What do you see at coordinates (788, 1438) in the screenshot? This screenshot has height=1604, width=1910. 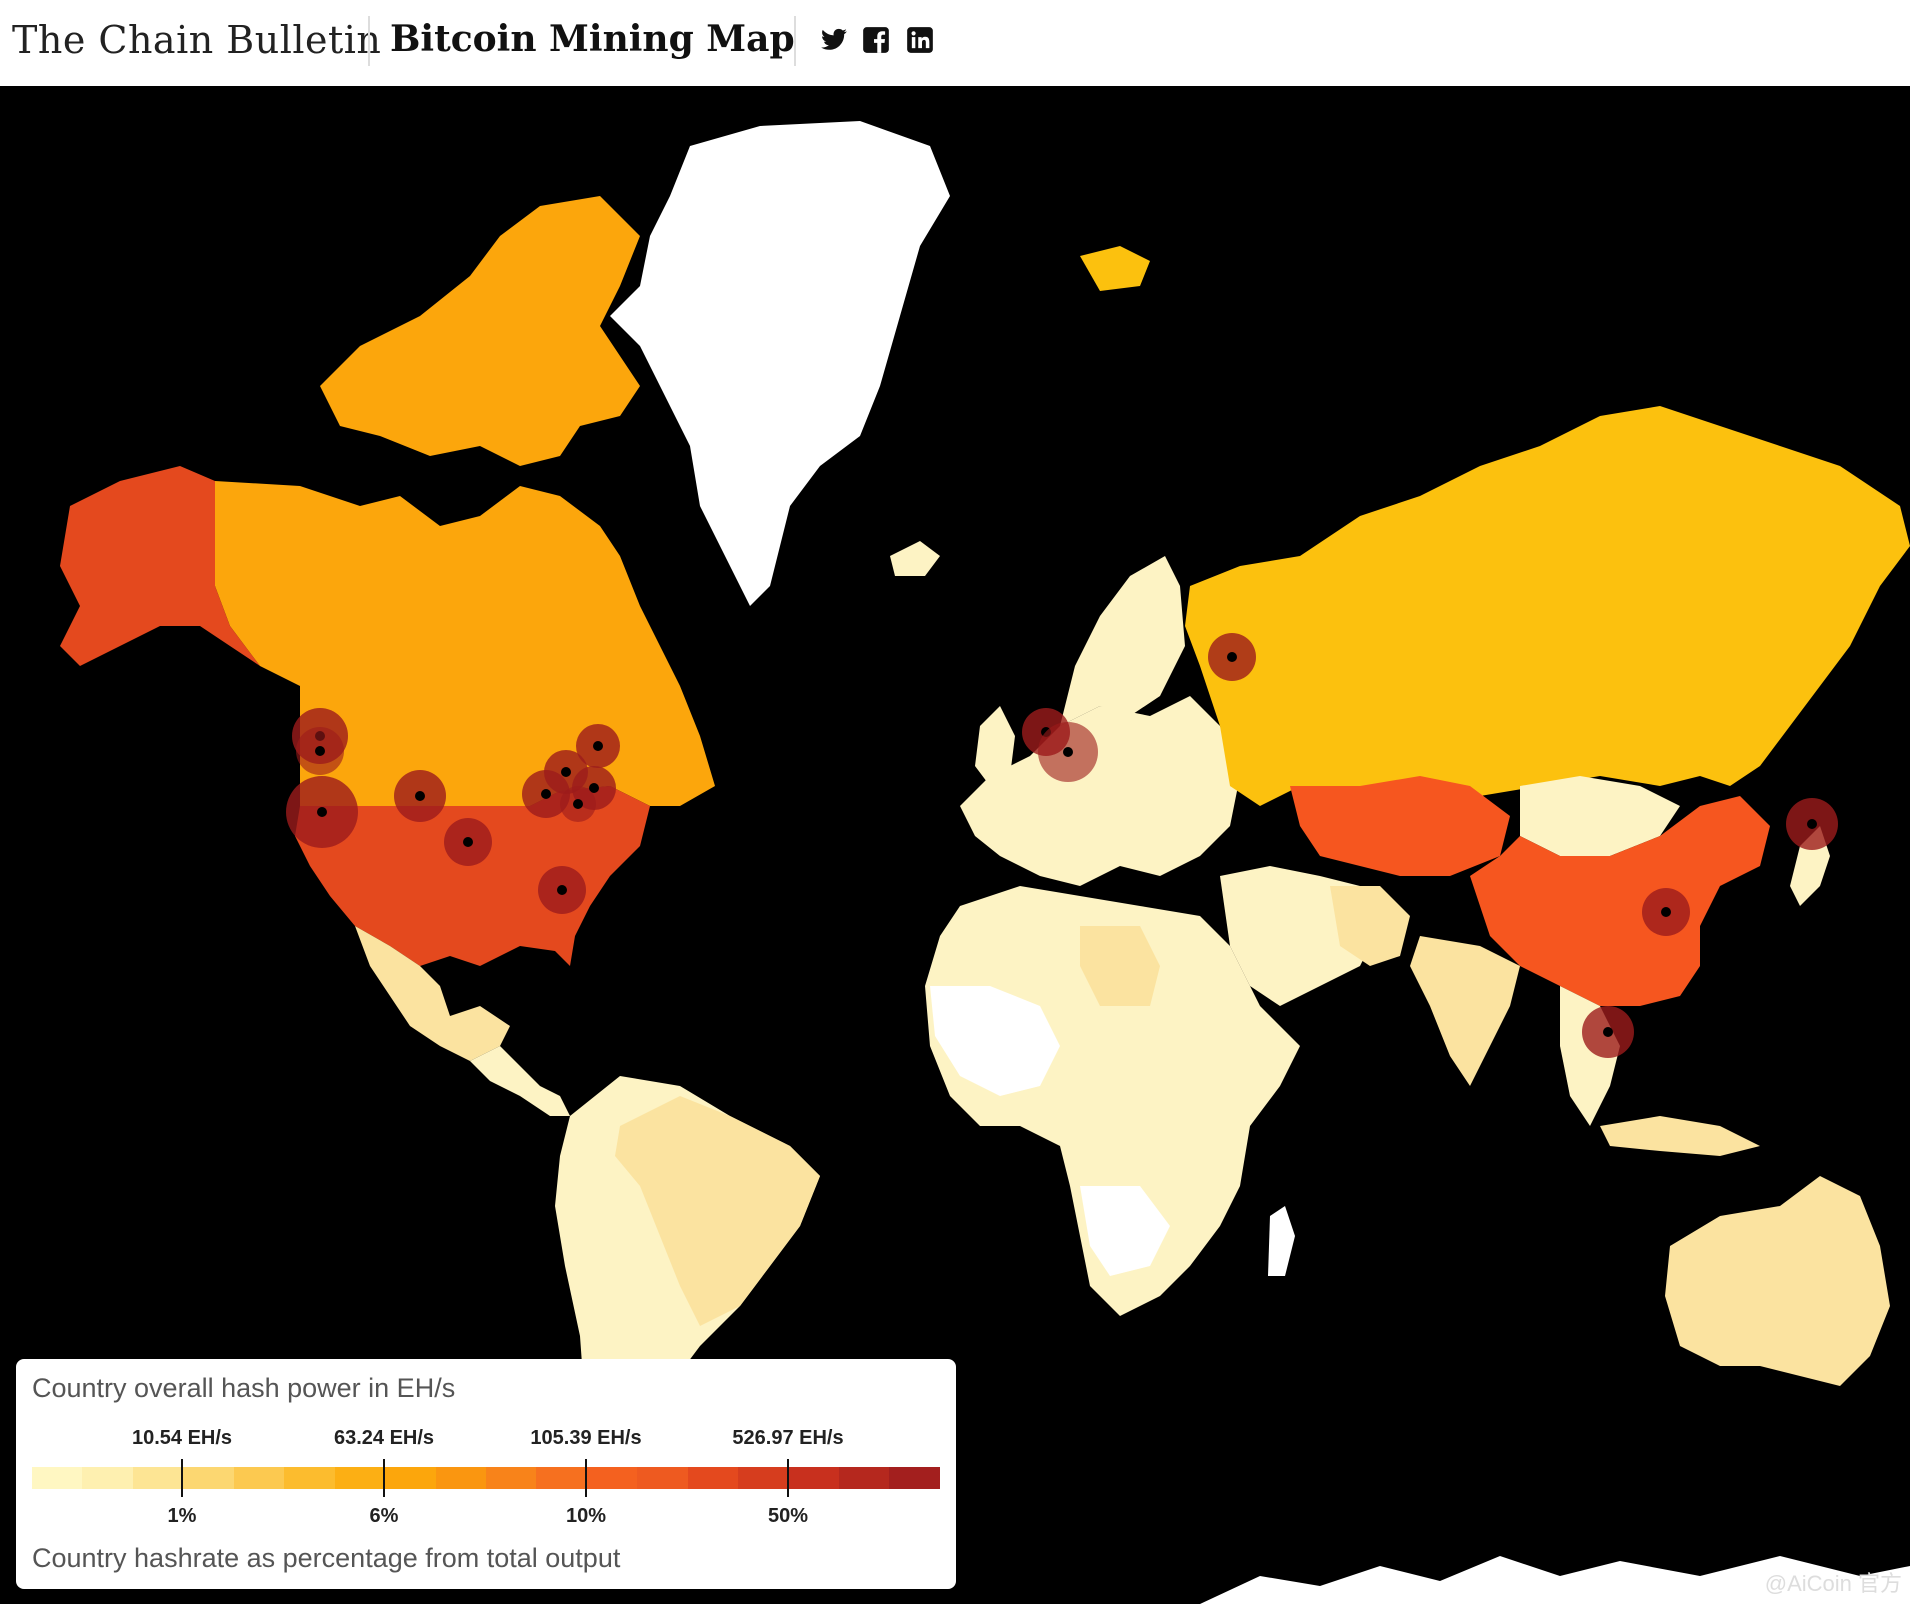 I see `legend-tick-eh: 526.97 EH/s` at bounding box center [788, 1438].